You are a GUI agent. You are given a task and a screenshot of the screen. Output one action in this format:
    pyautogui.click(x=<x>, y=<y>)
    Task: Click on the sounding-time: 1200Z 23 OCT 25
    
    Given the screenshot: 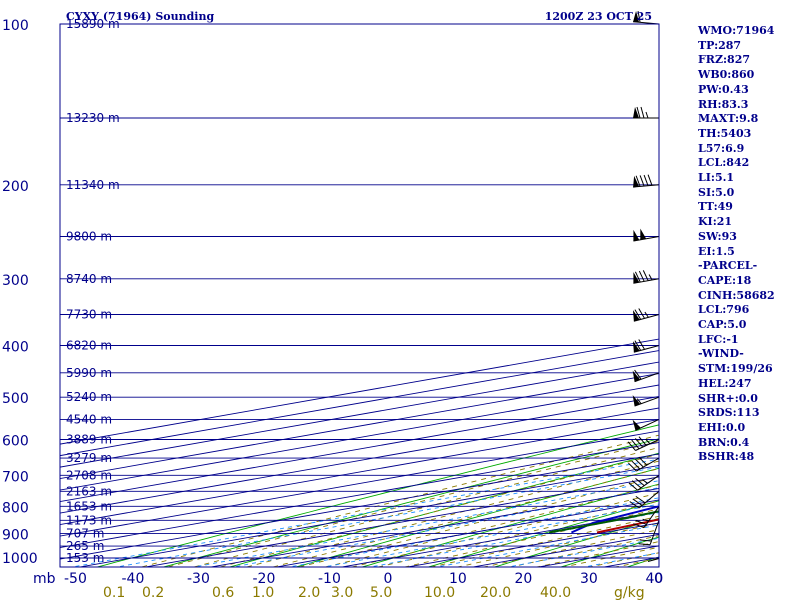 What is the action you would take?
    pyautogui.click(x=598, y=16)
    